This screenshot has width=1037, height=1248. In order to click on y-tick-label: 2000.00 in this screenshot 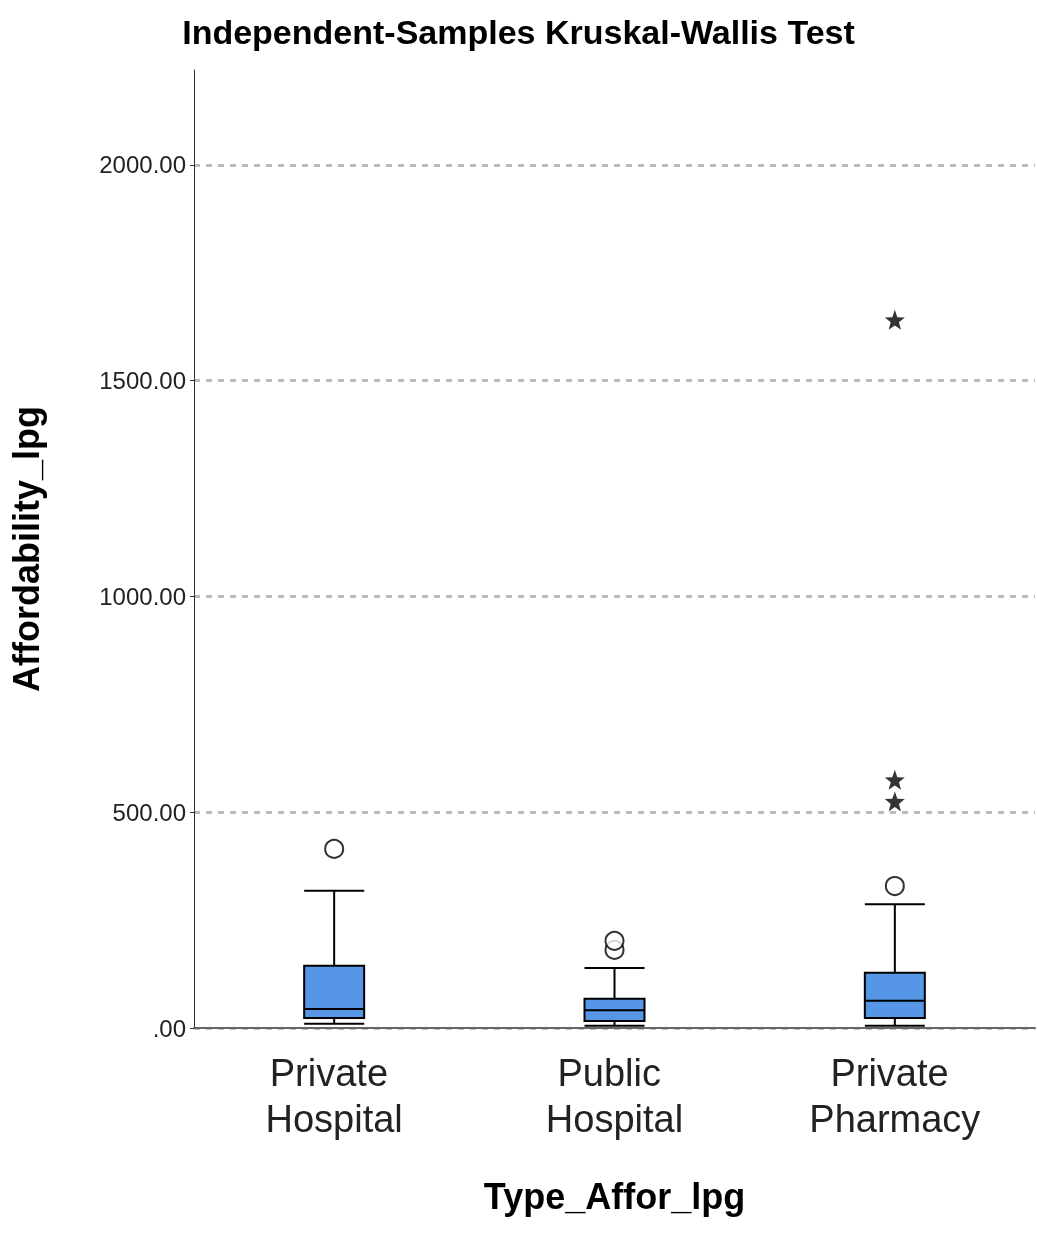, I will do `click(142, 165)`.